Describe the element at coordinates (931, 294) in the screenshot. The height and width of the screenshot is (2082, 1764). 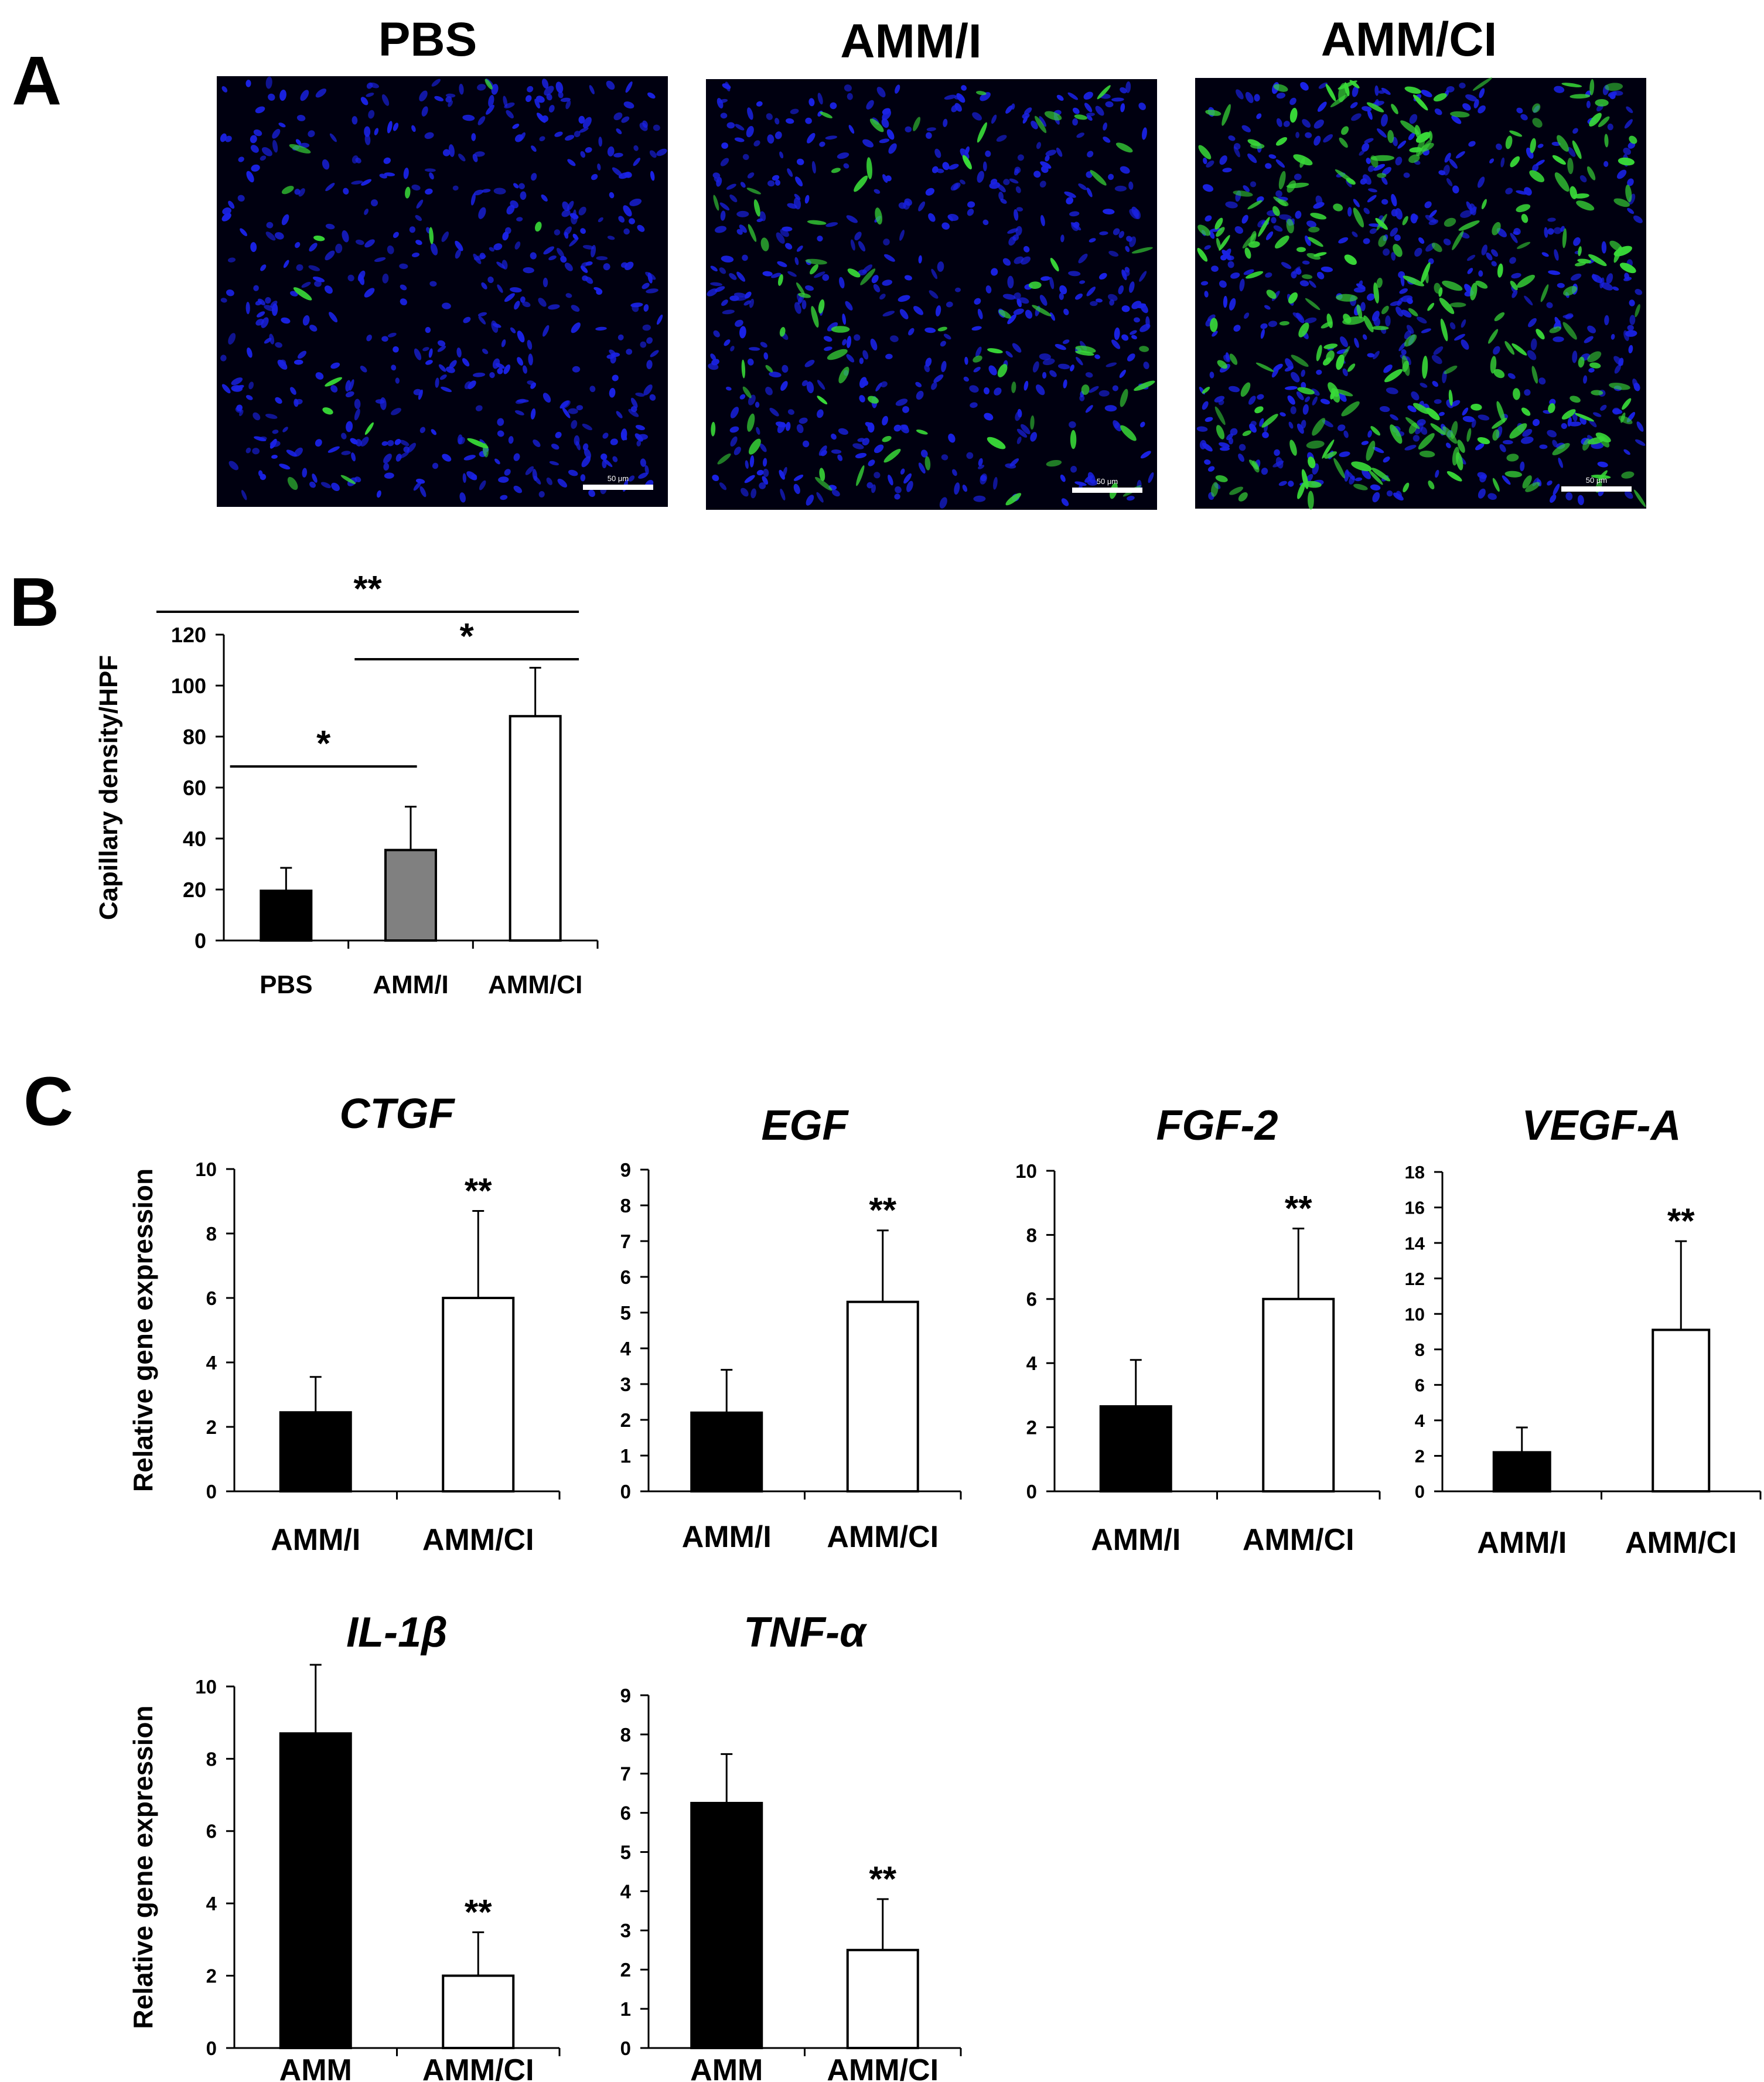
I see `micrograph-amm-i: 50 μm` at that location.